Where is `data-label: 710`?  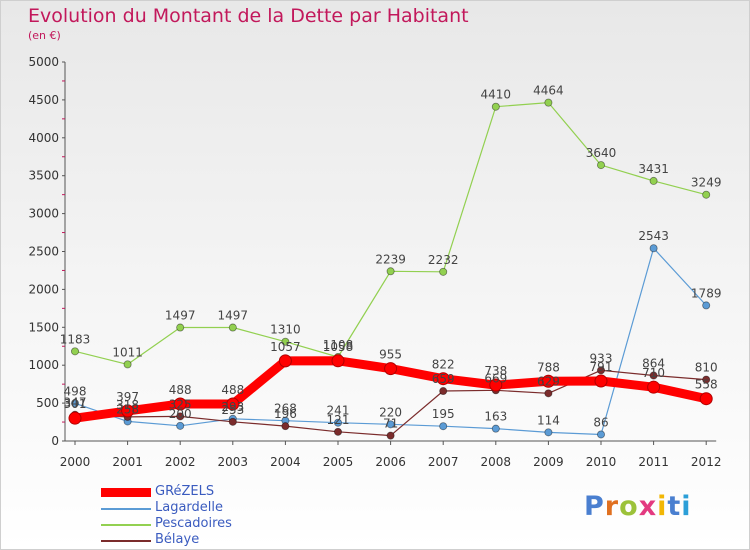 data-label: 710 is located at coordinates (653, 373).